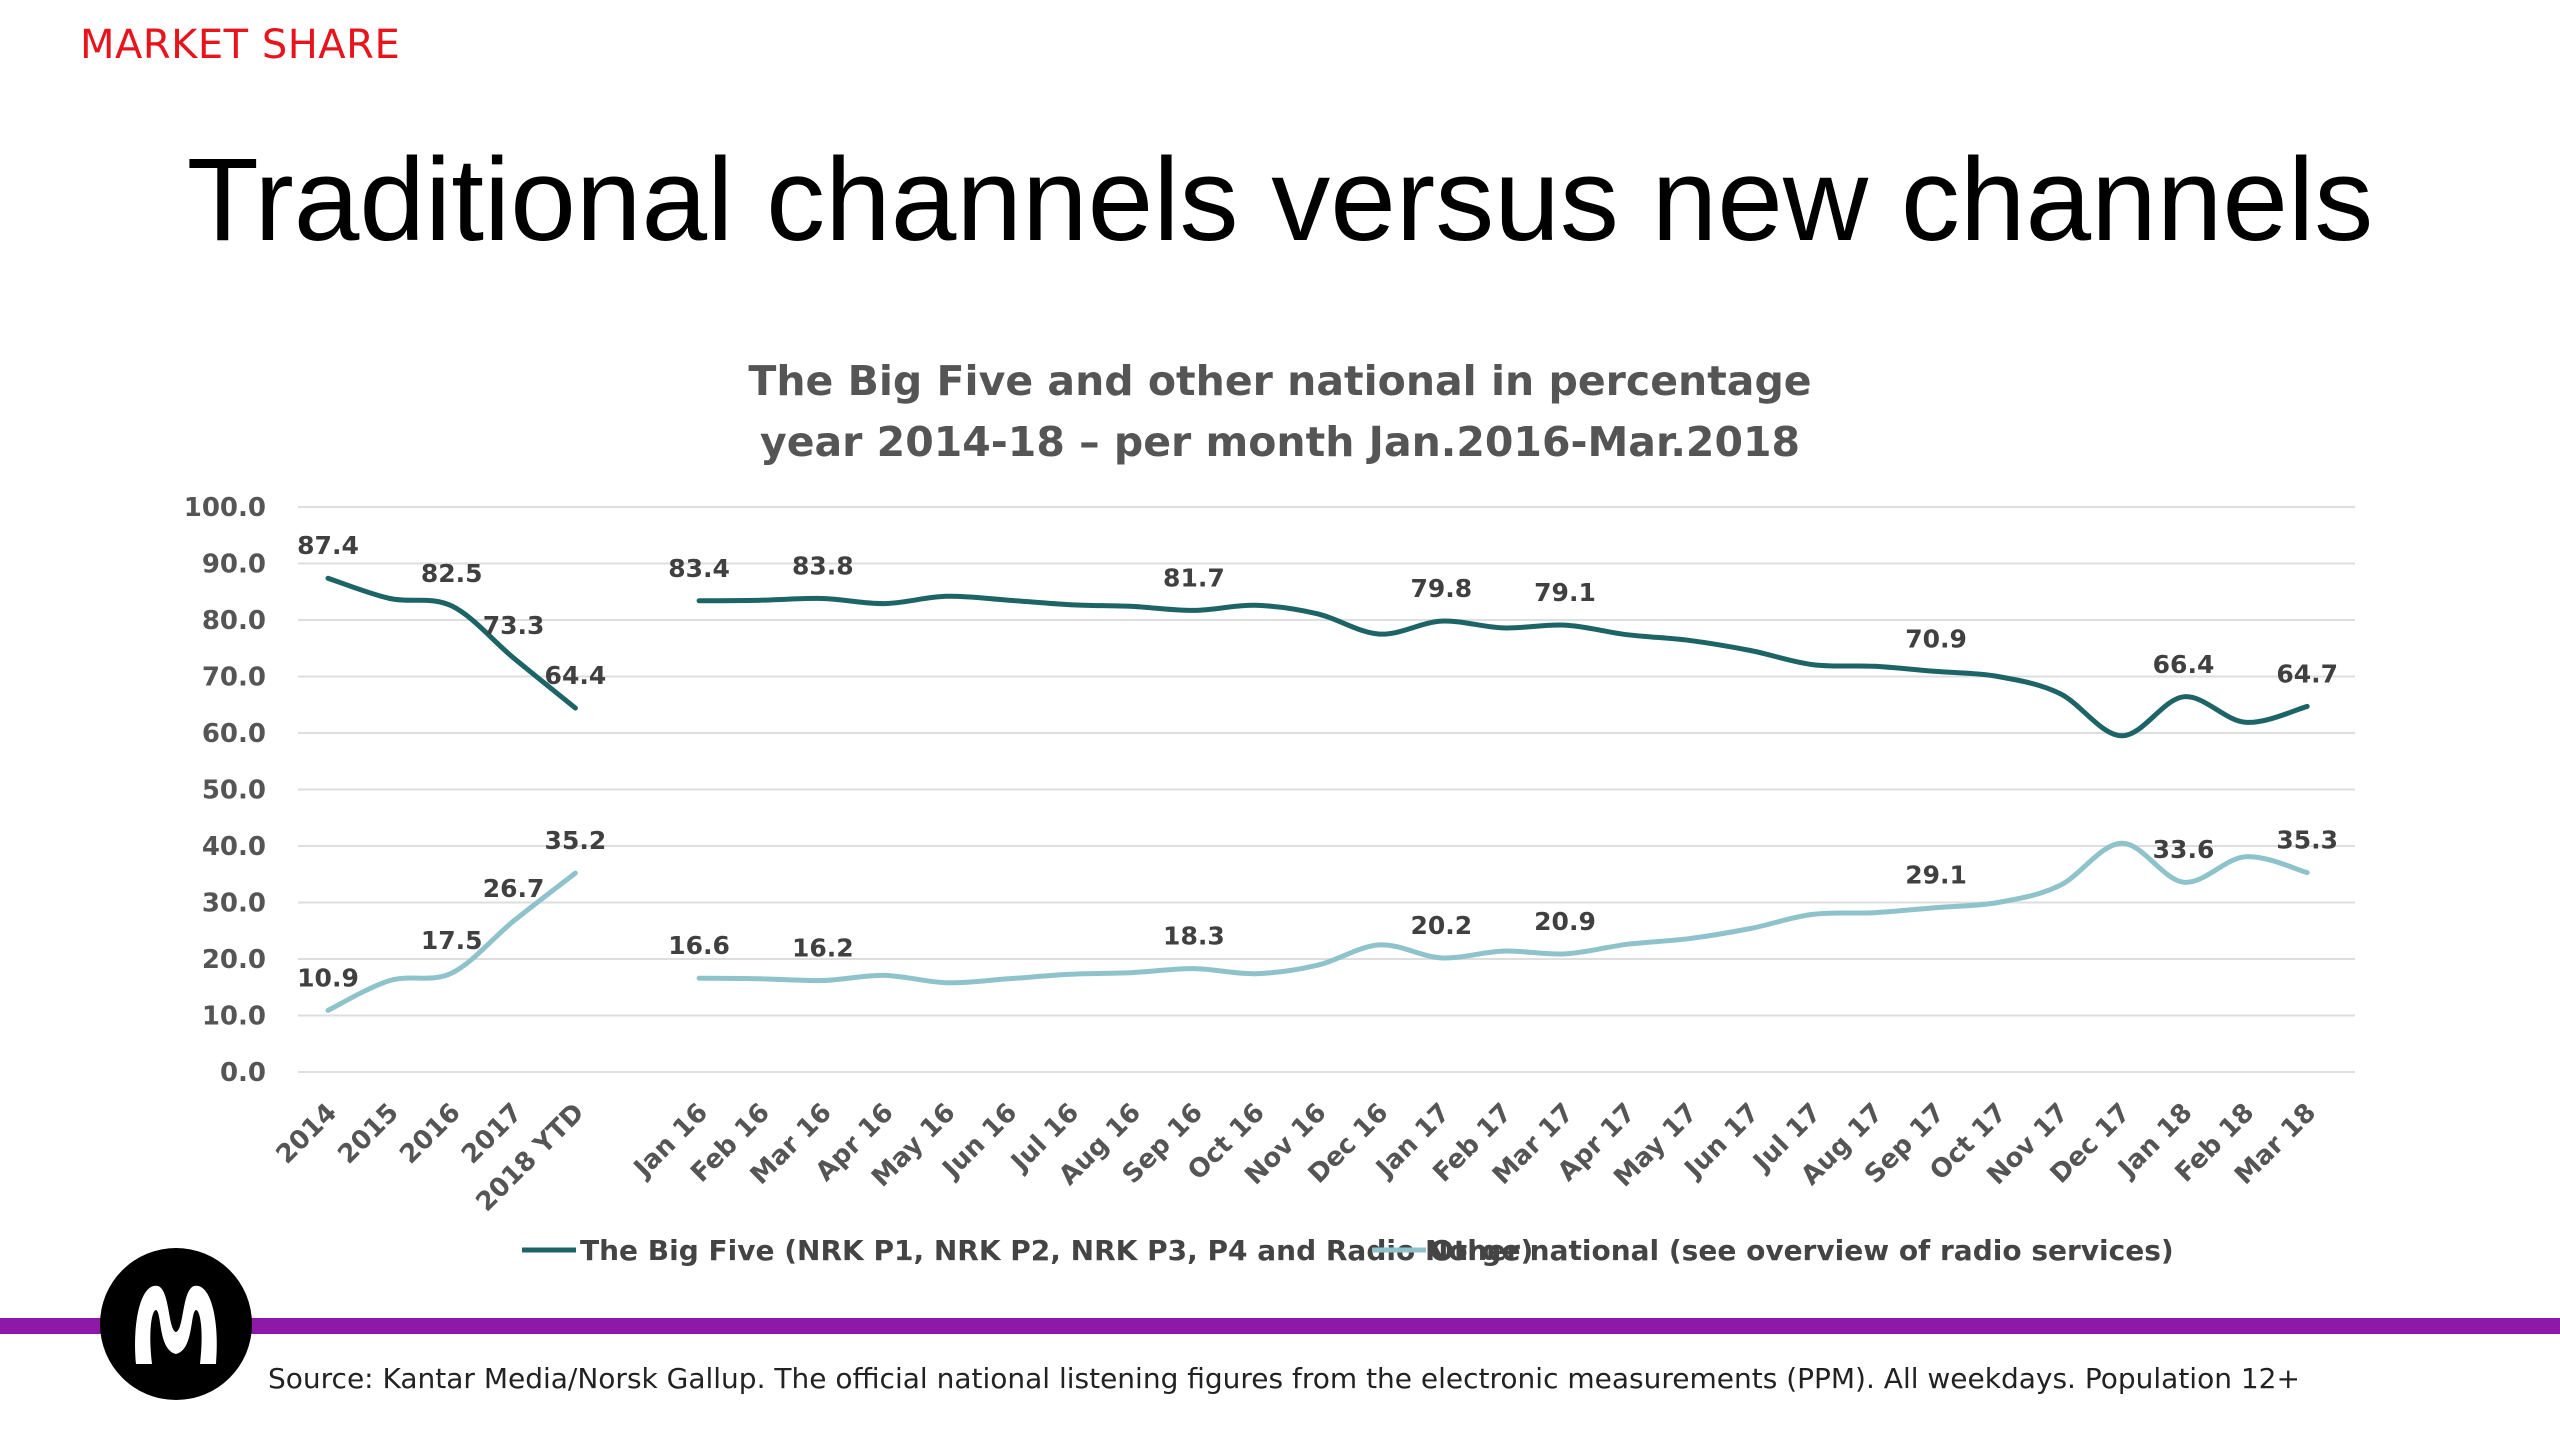  What do you see at coordinates (1194, 936) in the screenshot?
I see `data-label-other-national: 18.3` at bounding box center [1194, 936].